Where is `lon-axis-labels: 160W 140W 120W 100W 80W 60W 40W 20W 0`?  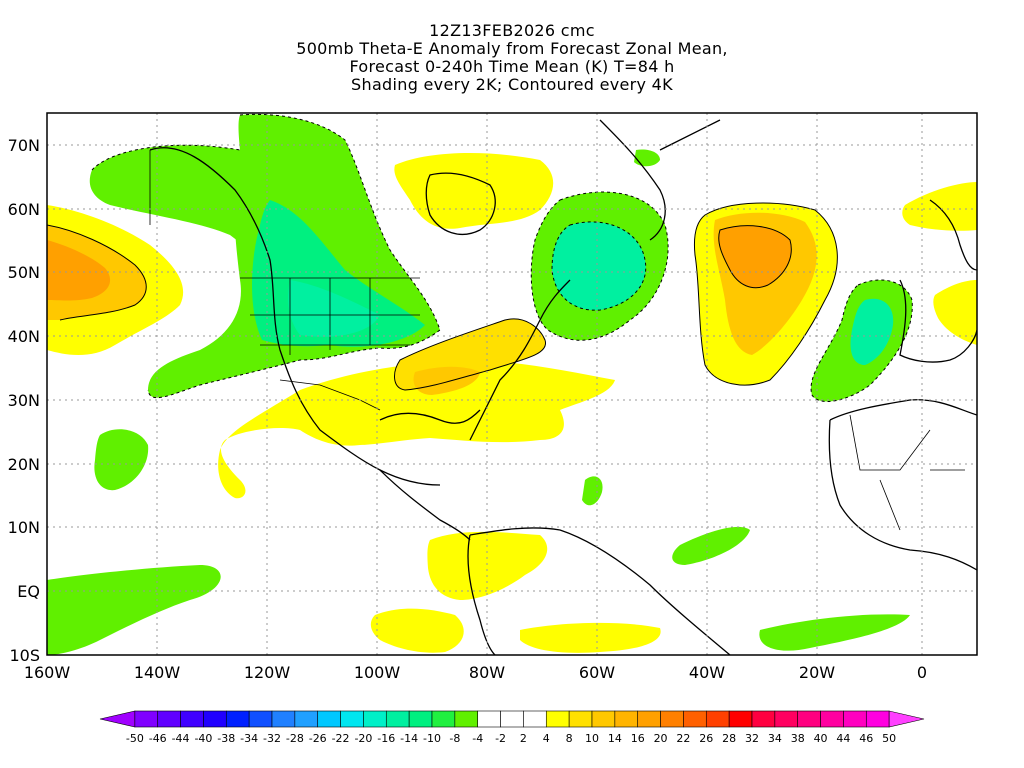
lon-axis-labels: 160W 140W 120W 100W 80W 60W 40W 20W 0 is located at coordinates (475, 672).